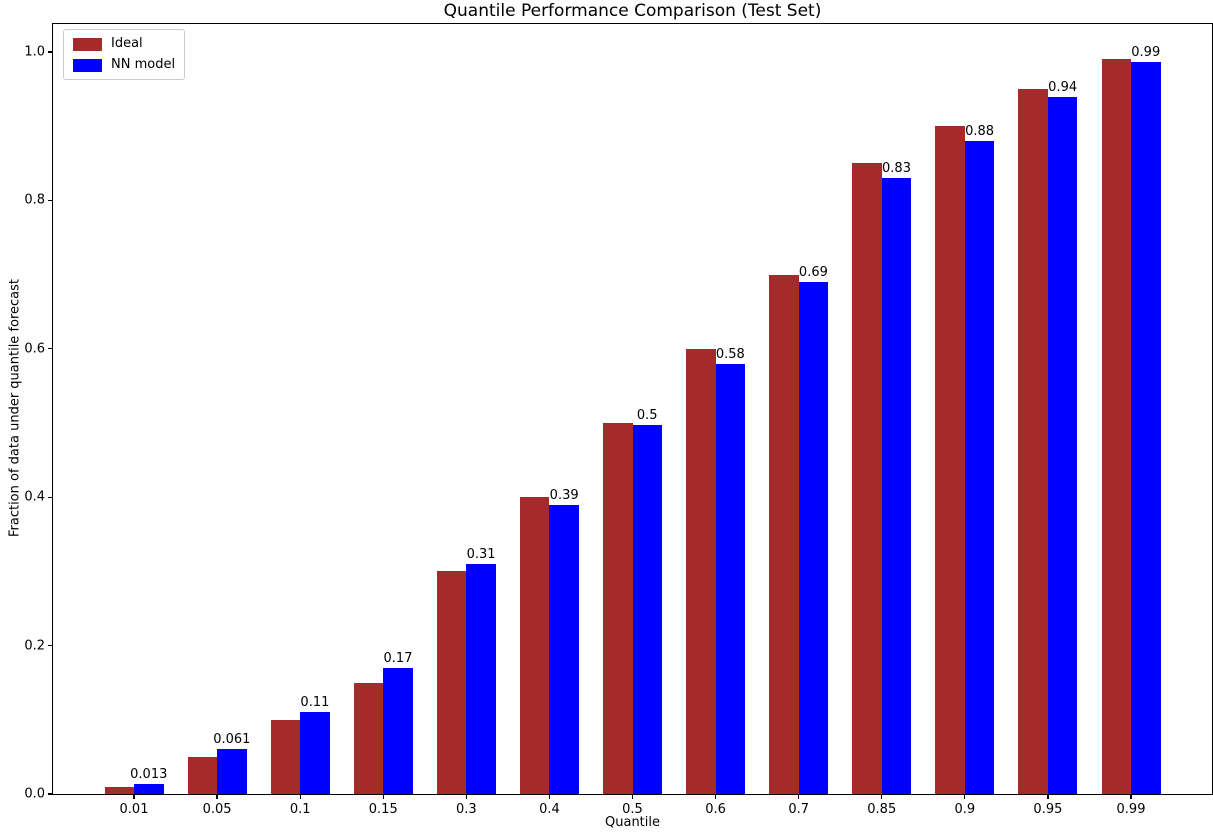 The width and height of the screenshot is (1213, 835). What do you see at coordinates (980, 132) in the screenshot?
I see `bar-value-label: 0.88` at bounding box center [980, 132].